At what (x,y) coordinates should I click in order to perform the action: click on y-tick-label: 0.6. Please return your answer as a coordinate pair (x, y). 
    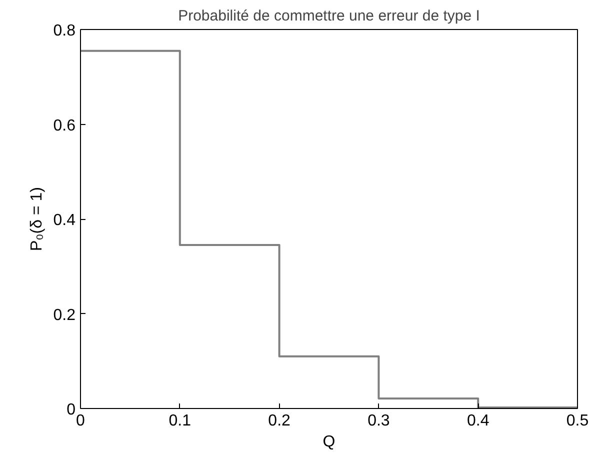
    Looking at the image, I should click on (64, 125).